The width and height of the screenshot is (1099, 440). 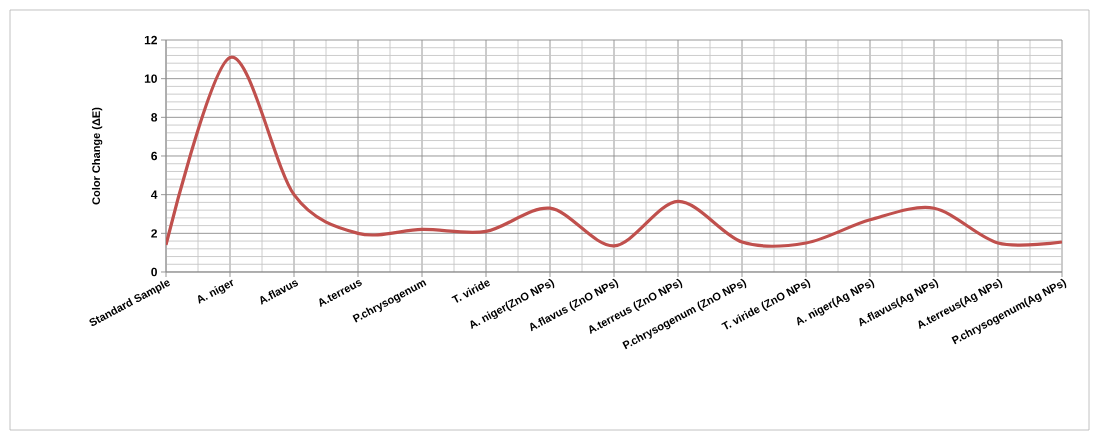 What do you see at coordinates (97, 156) in the screenshot?
I see `y-axis-title: Color Change (ΔE)` at bounding box center [97, 156].